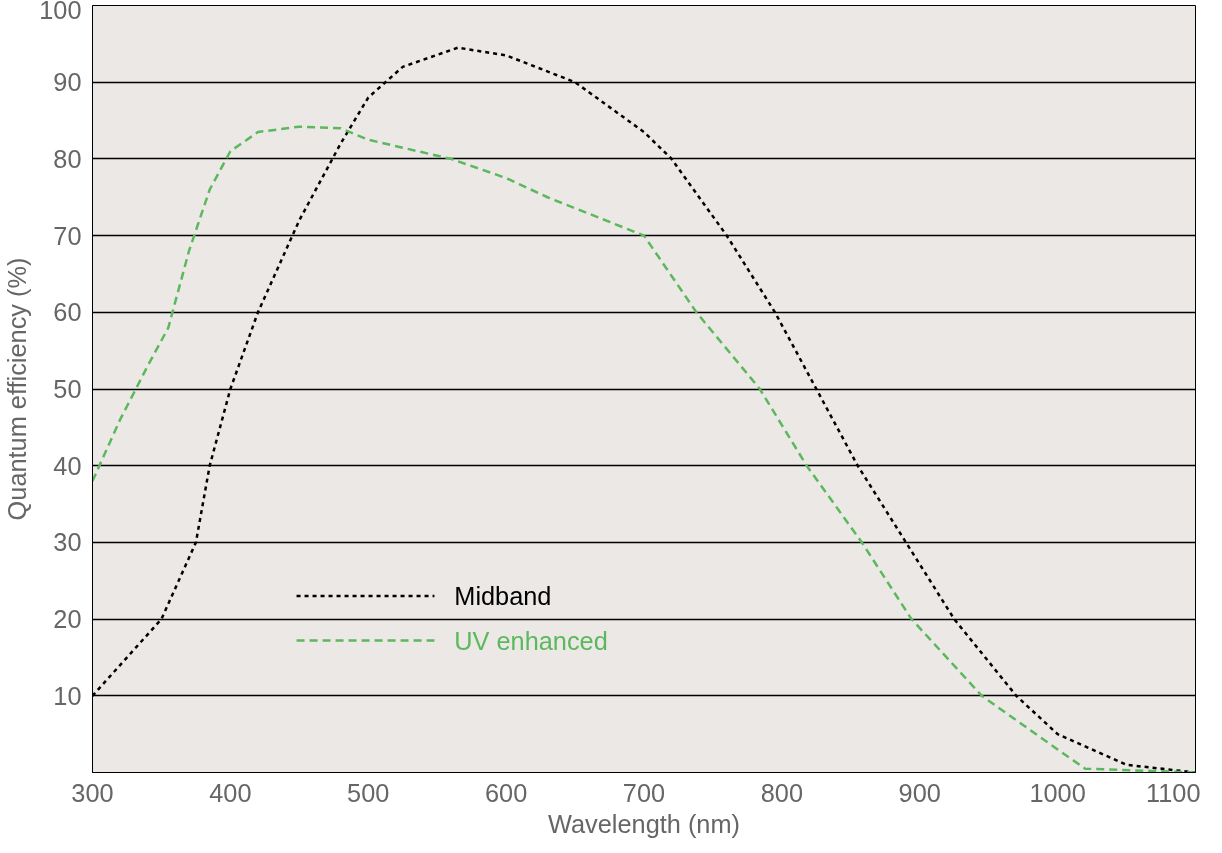 The image size is (1222, 853). What do you see at coordinates (919, 792) in the screenshot?
I see `x-tick-label: 900` at bounding box center [919, 792].